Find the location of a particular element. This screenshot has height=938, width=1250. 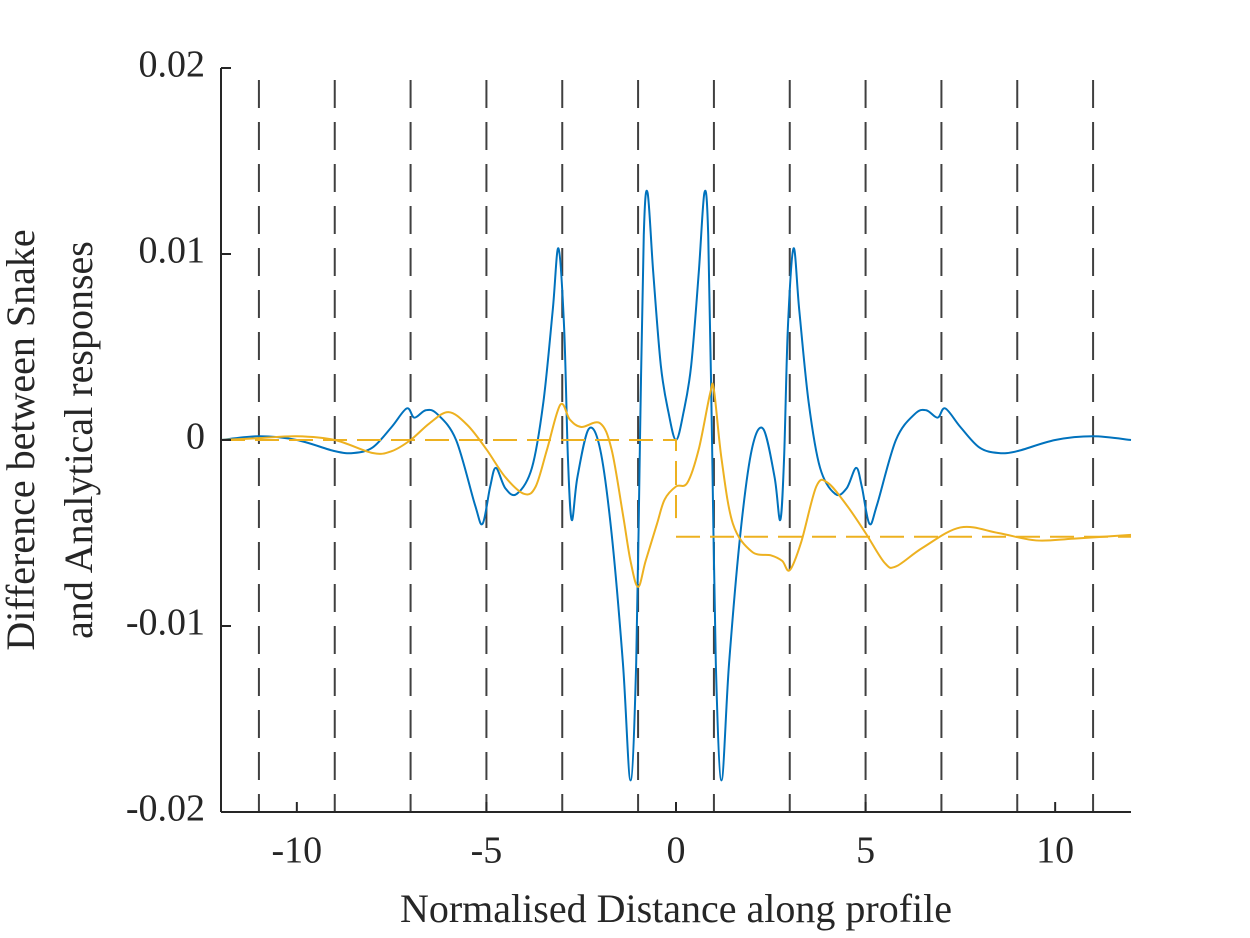

y-tick-label: 0.02 is located at coordinates (172, 65).